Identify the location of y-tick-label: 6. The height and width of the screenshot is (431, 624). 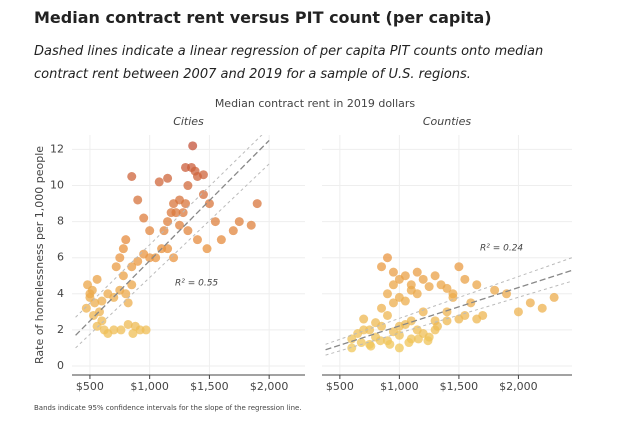
(60, 257).